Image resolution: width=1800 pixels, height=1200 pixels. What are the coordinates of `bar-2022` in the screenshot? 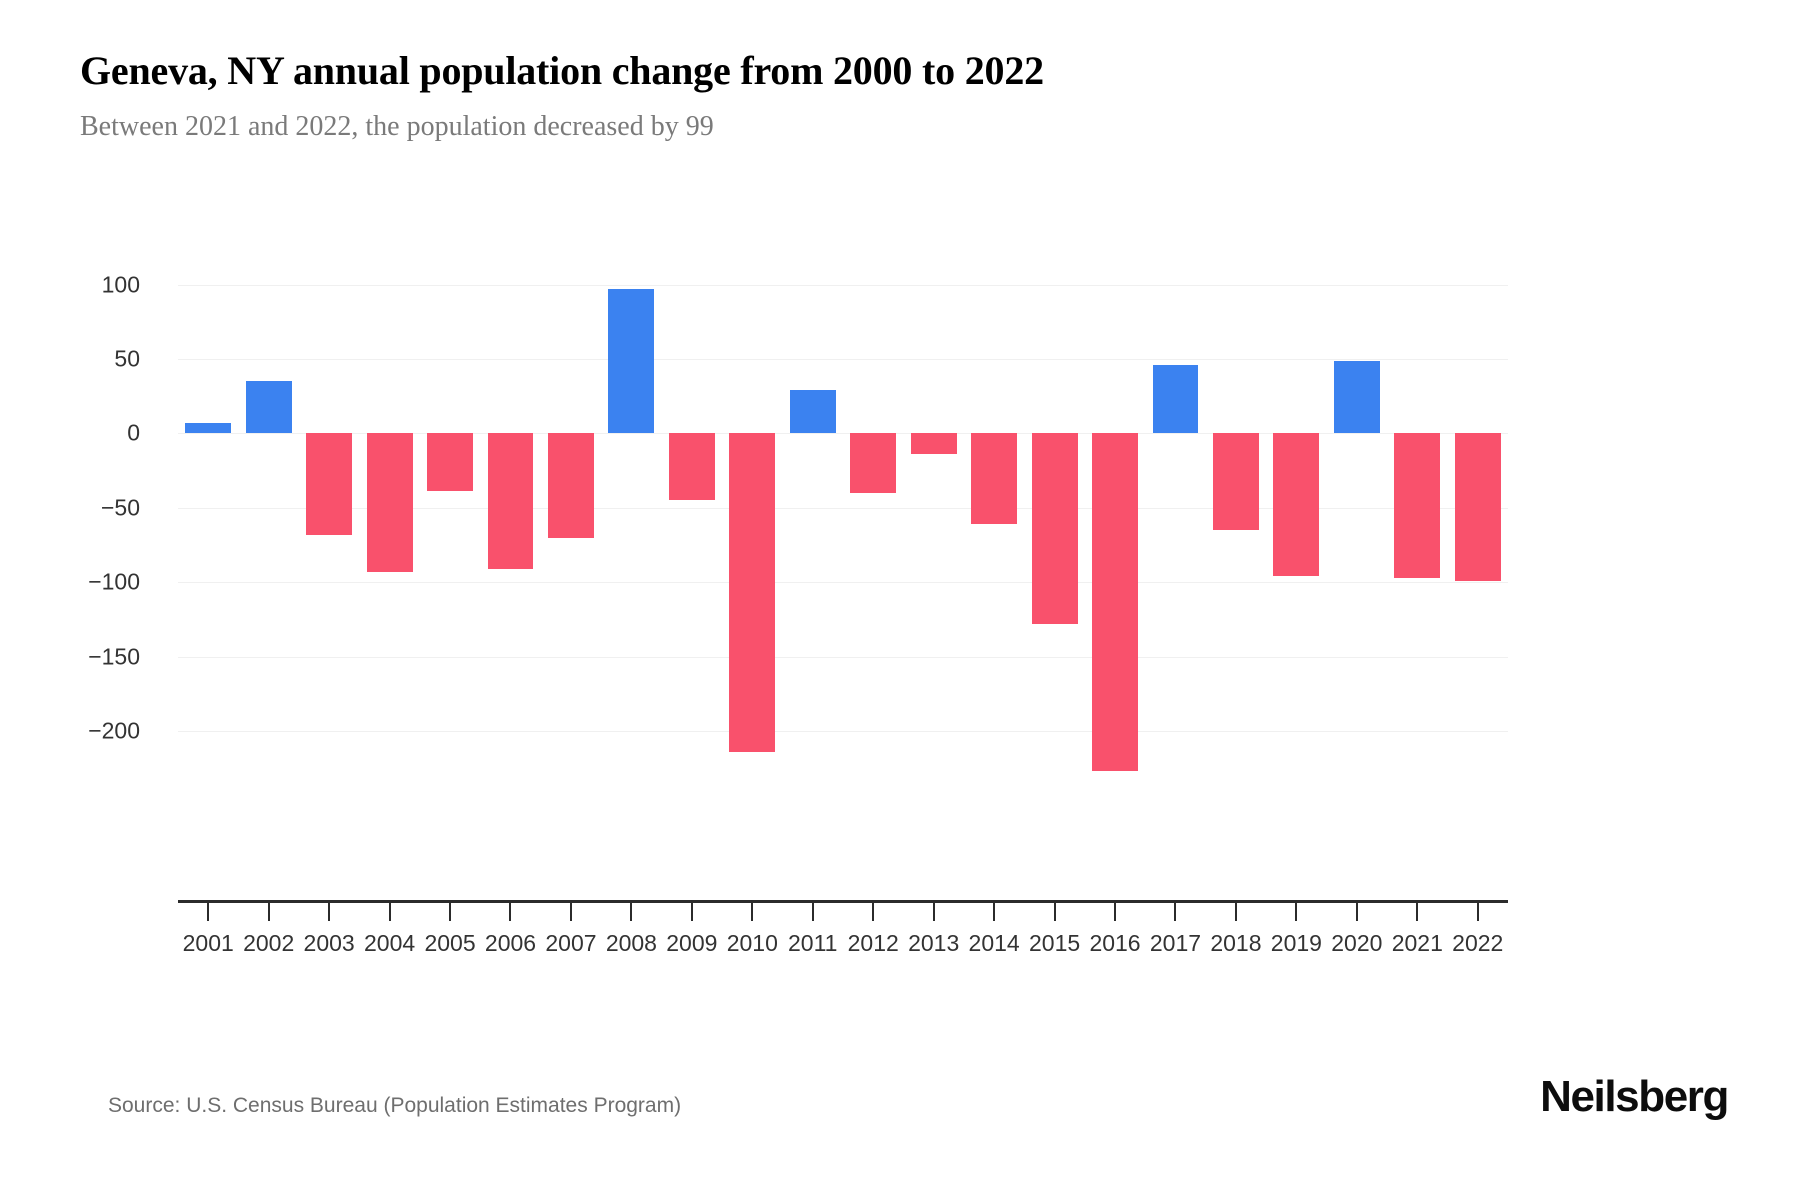 It's located at (1477, 507).